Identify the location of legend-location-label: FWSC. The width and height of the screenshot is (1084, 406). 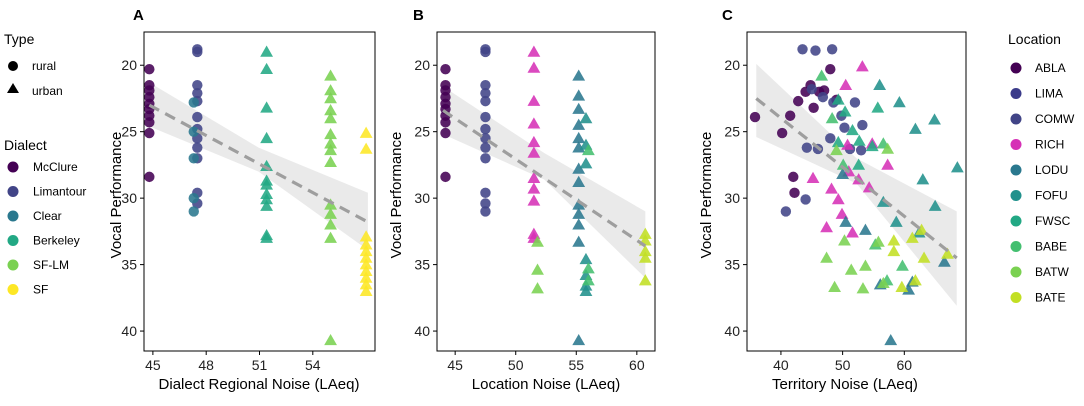
(1053, 221).